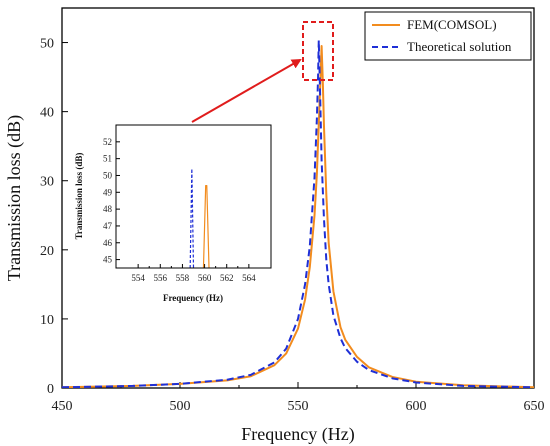 The width and height of the screenshot is (550, 446). What do you see at coordinates (161, 278) in the screenshot?
I see `x-tick-label: 556` at bounding box center [161, 278].